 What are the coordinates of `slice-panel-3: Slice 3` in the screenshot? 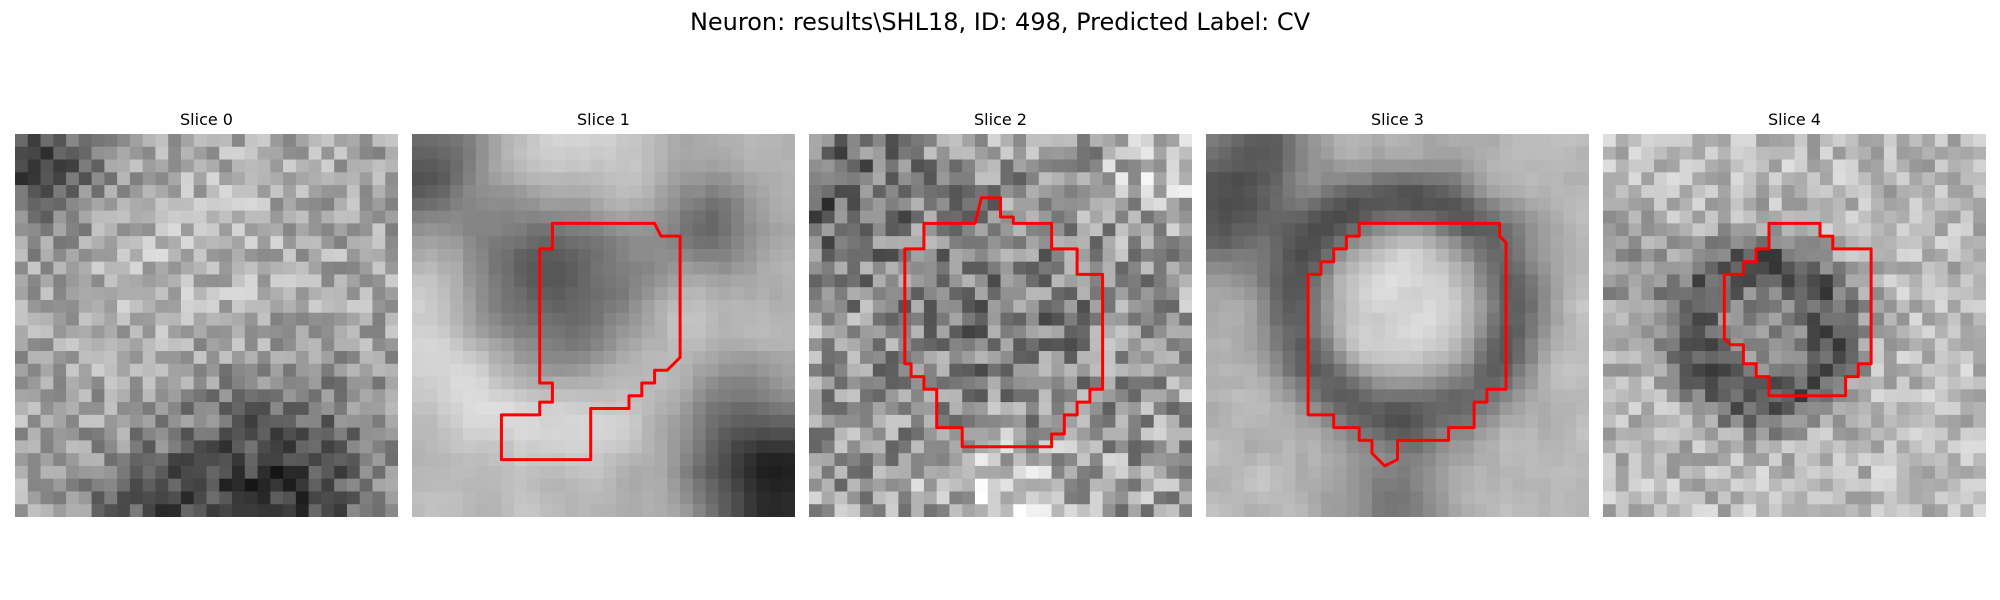 It's located at (1397, 313).